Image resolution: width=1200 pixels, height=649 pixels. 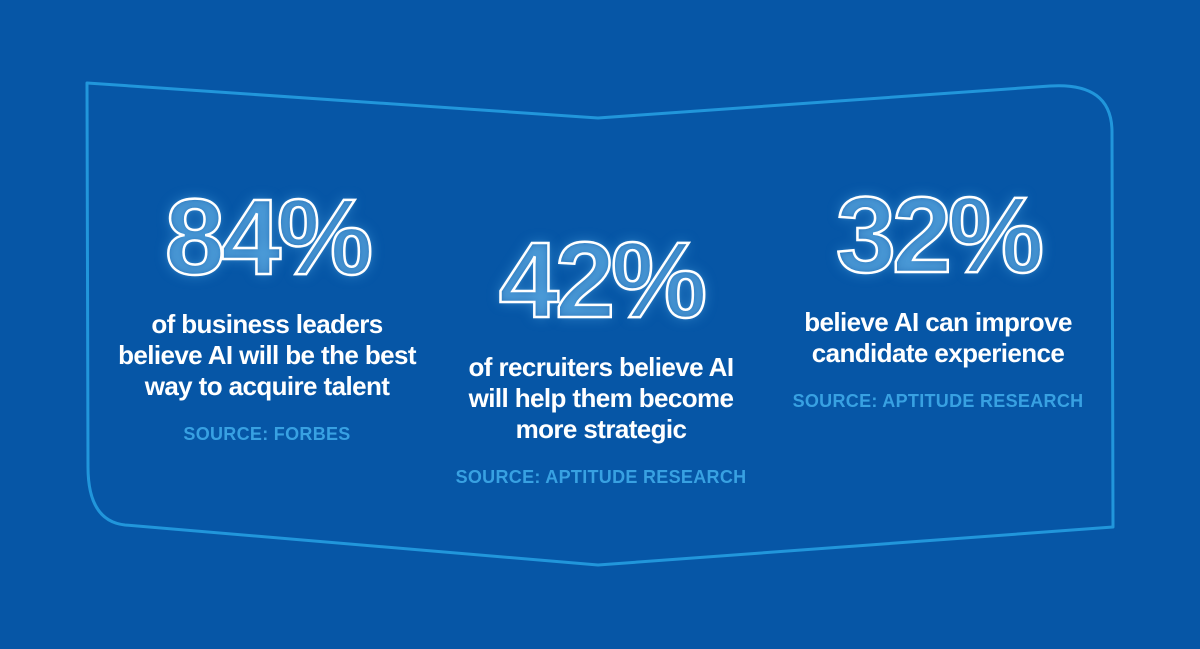 What do you see at coordinates (269, 236) in the screenshot?
I see `stat-value: 84%` at bounding box center [269, 236].